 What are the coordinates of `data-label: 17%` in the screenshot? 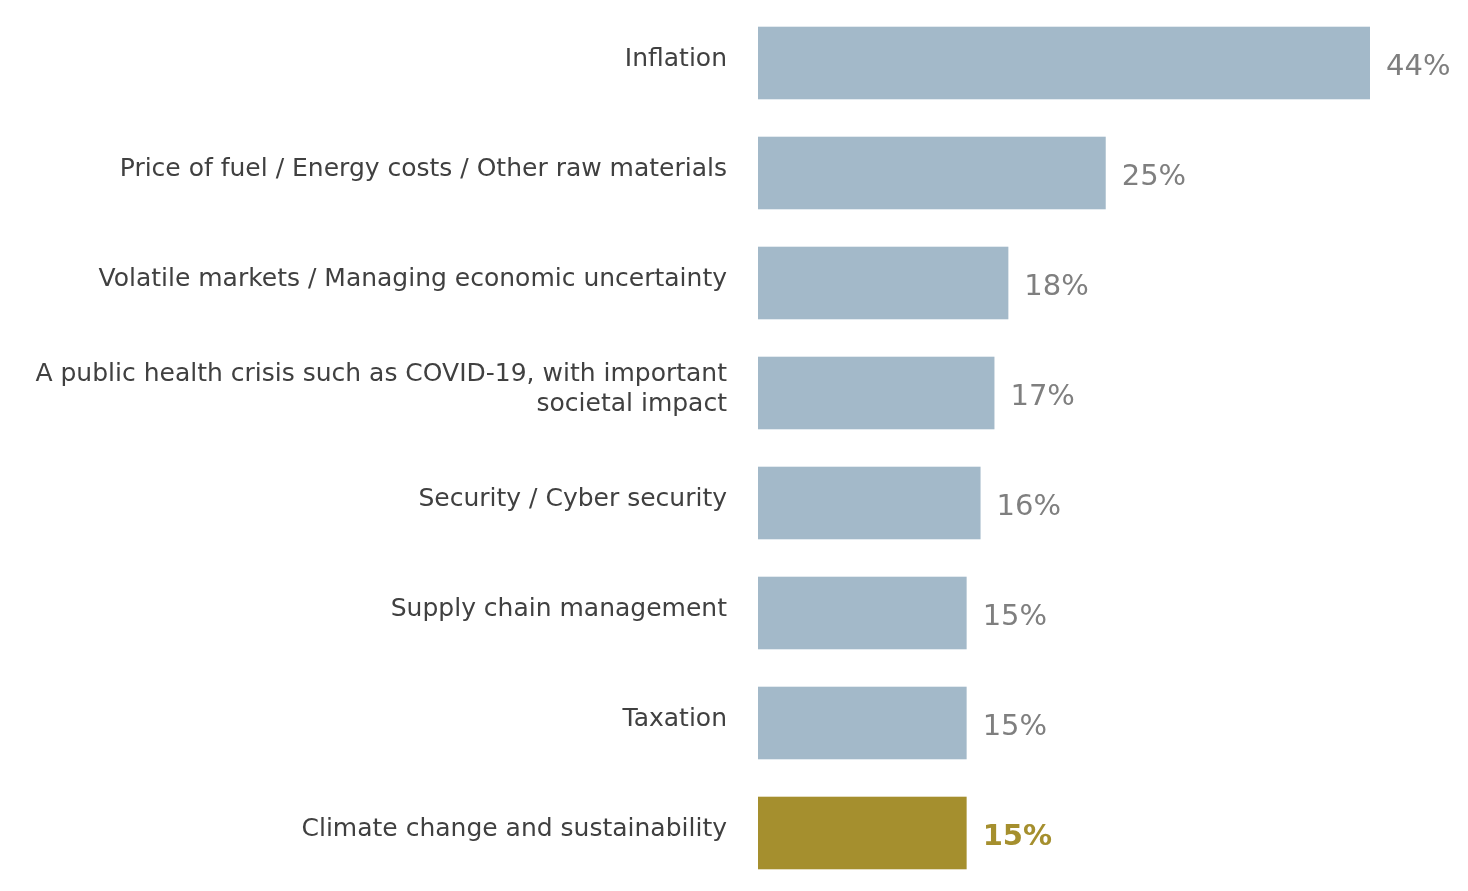 It's located at (1042, 395).